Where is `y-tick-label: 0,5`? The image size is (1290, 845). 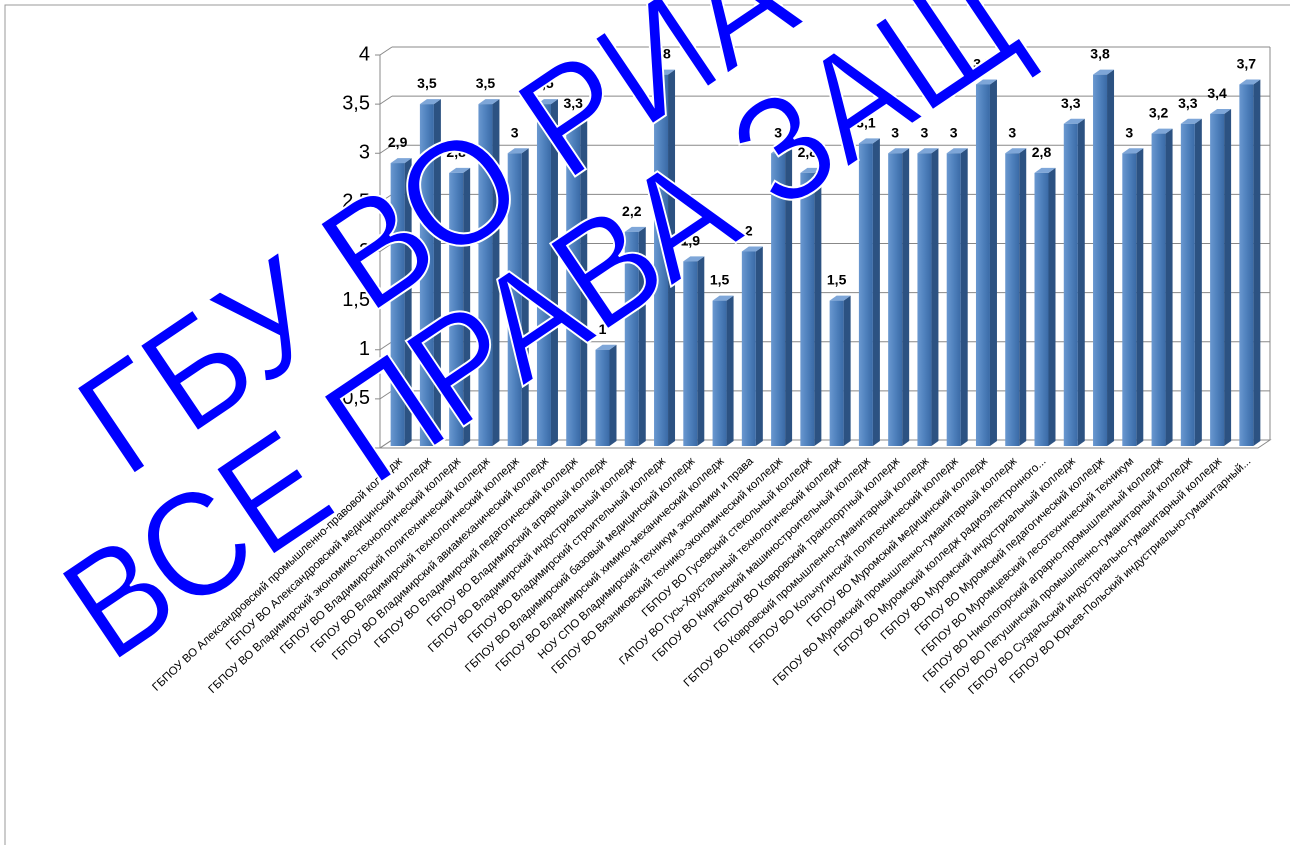 y-tick-label: 0,5 is located at coordinates (356, 398).